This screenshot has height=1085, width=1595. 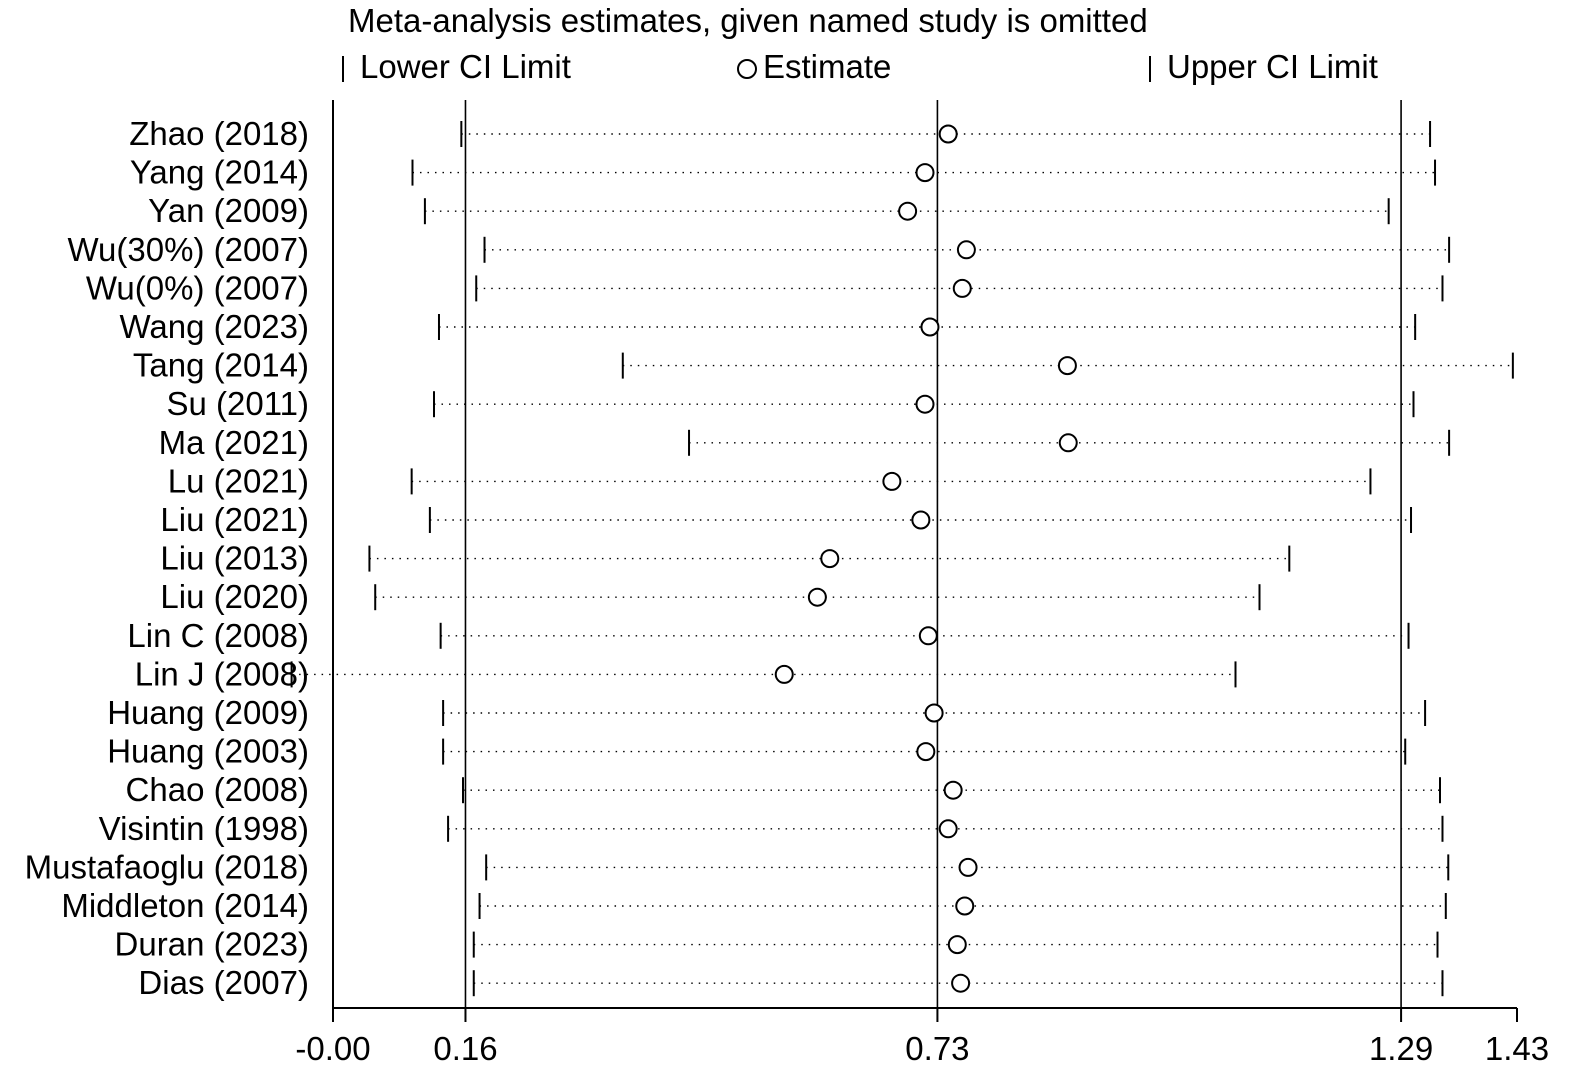 What do you see at coordinates (219, 172) in the screenshot?
I see `study-label: Yang (2014)` at bounding box center [219, 172].